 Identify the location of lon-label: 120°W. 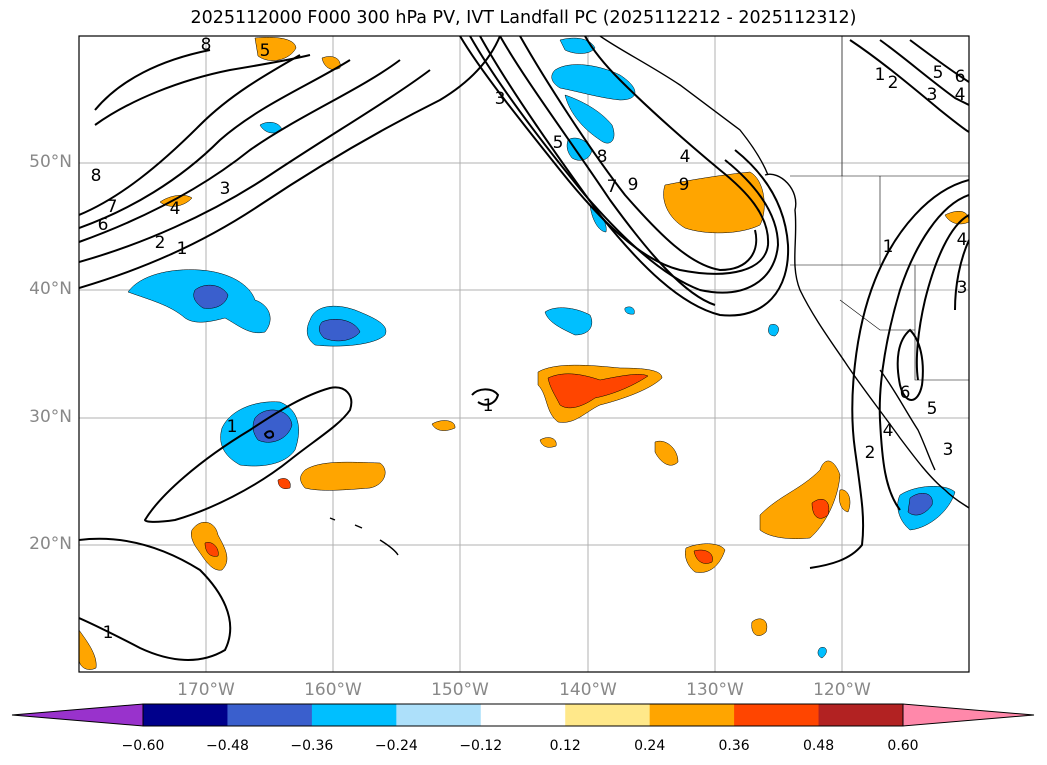
(842, 690).